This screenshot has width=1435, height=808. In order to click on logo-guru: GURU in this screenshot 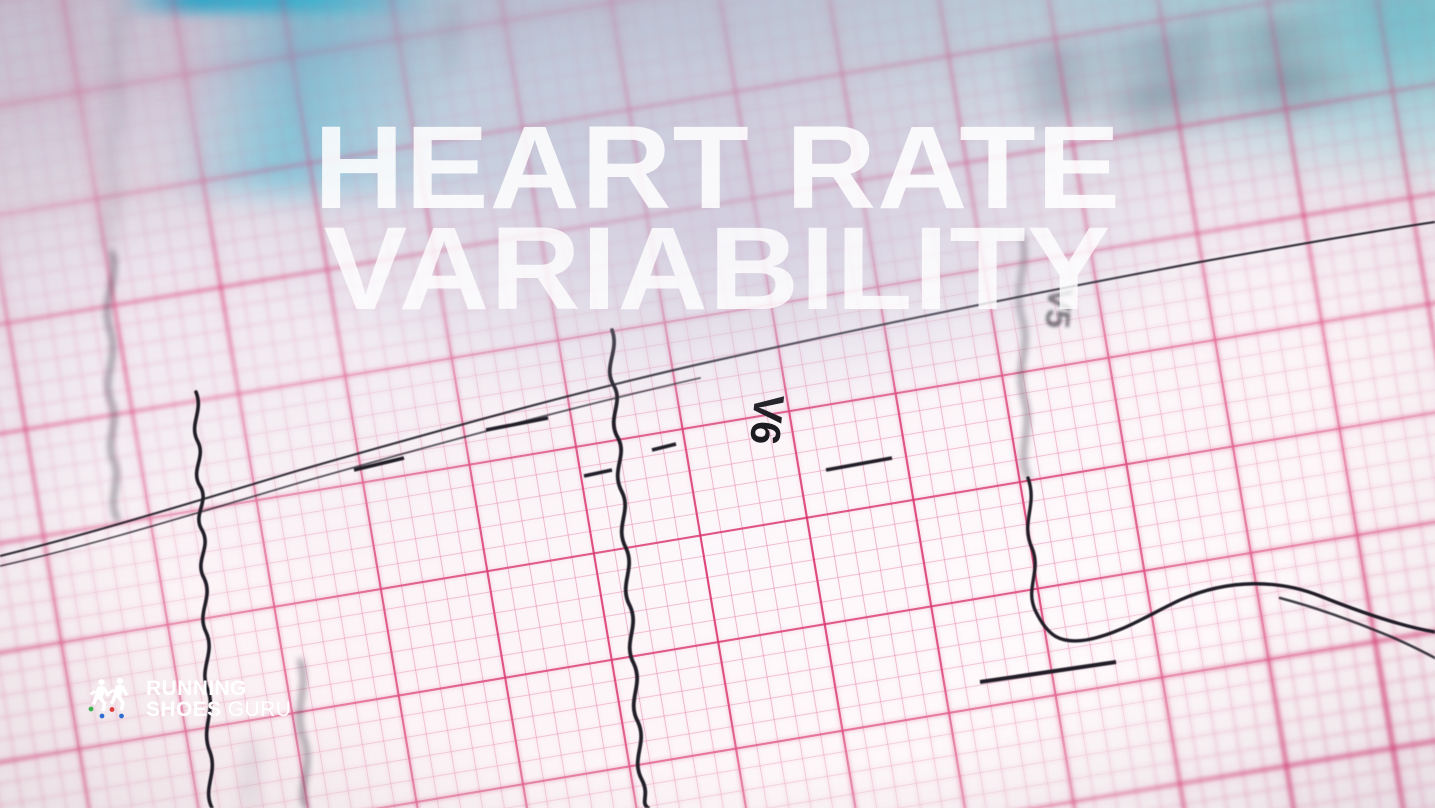, I will do `click(259, 709)`.